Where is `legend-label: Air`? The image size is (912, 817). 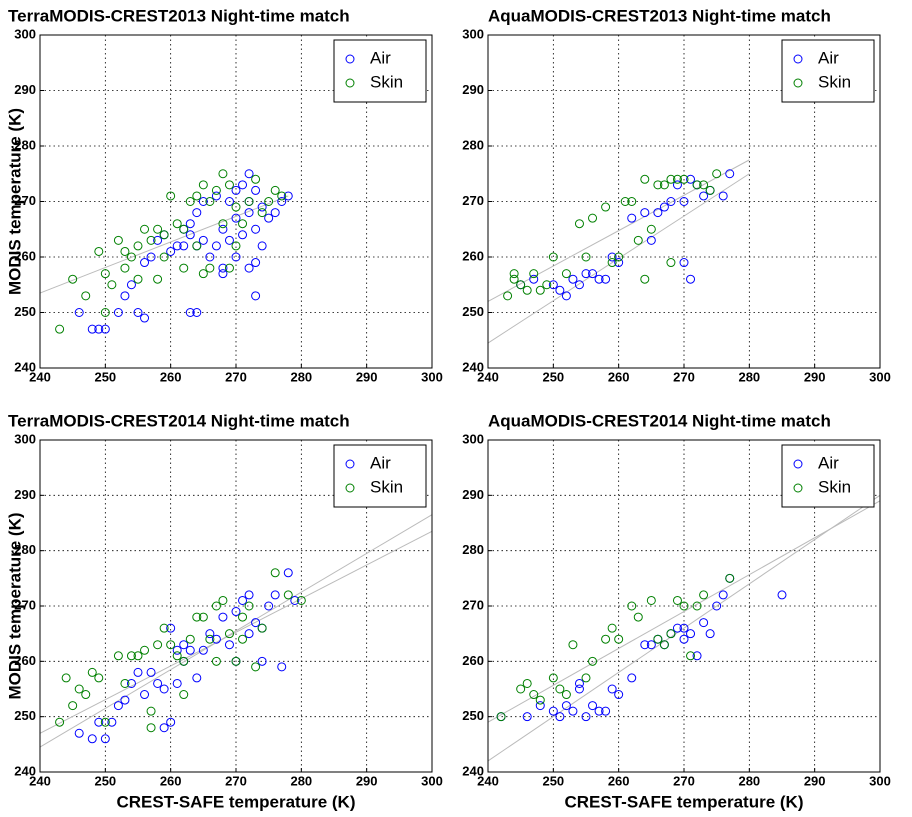
legend-label: Air is located at coordinates (380, 462).